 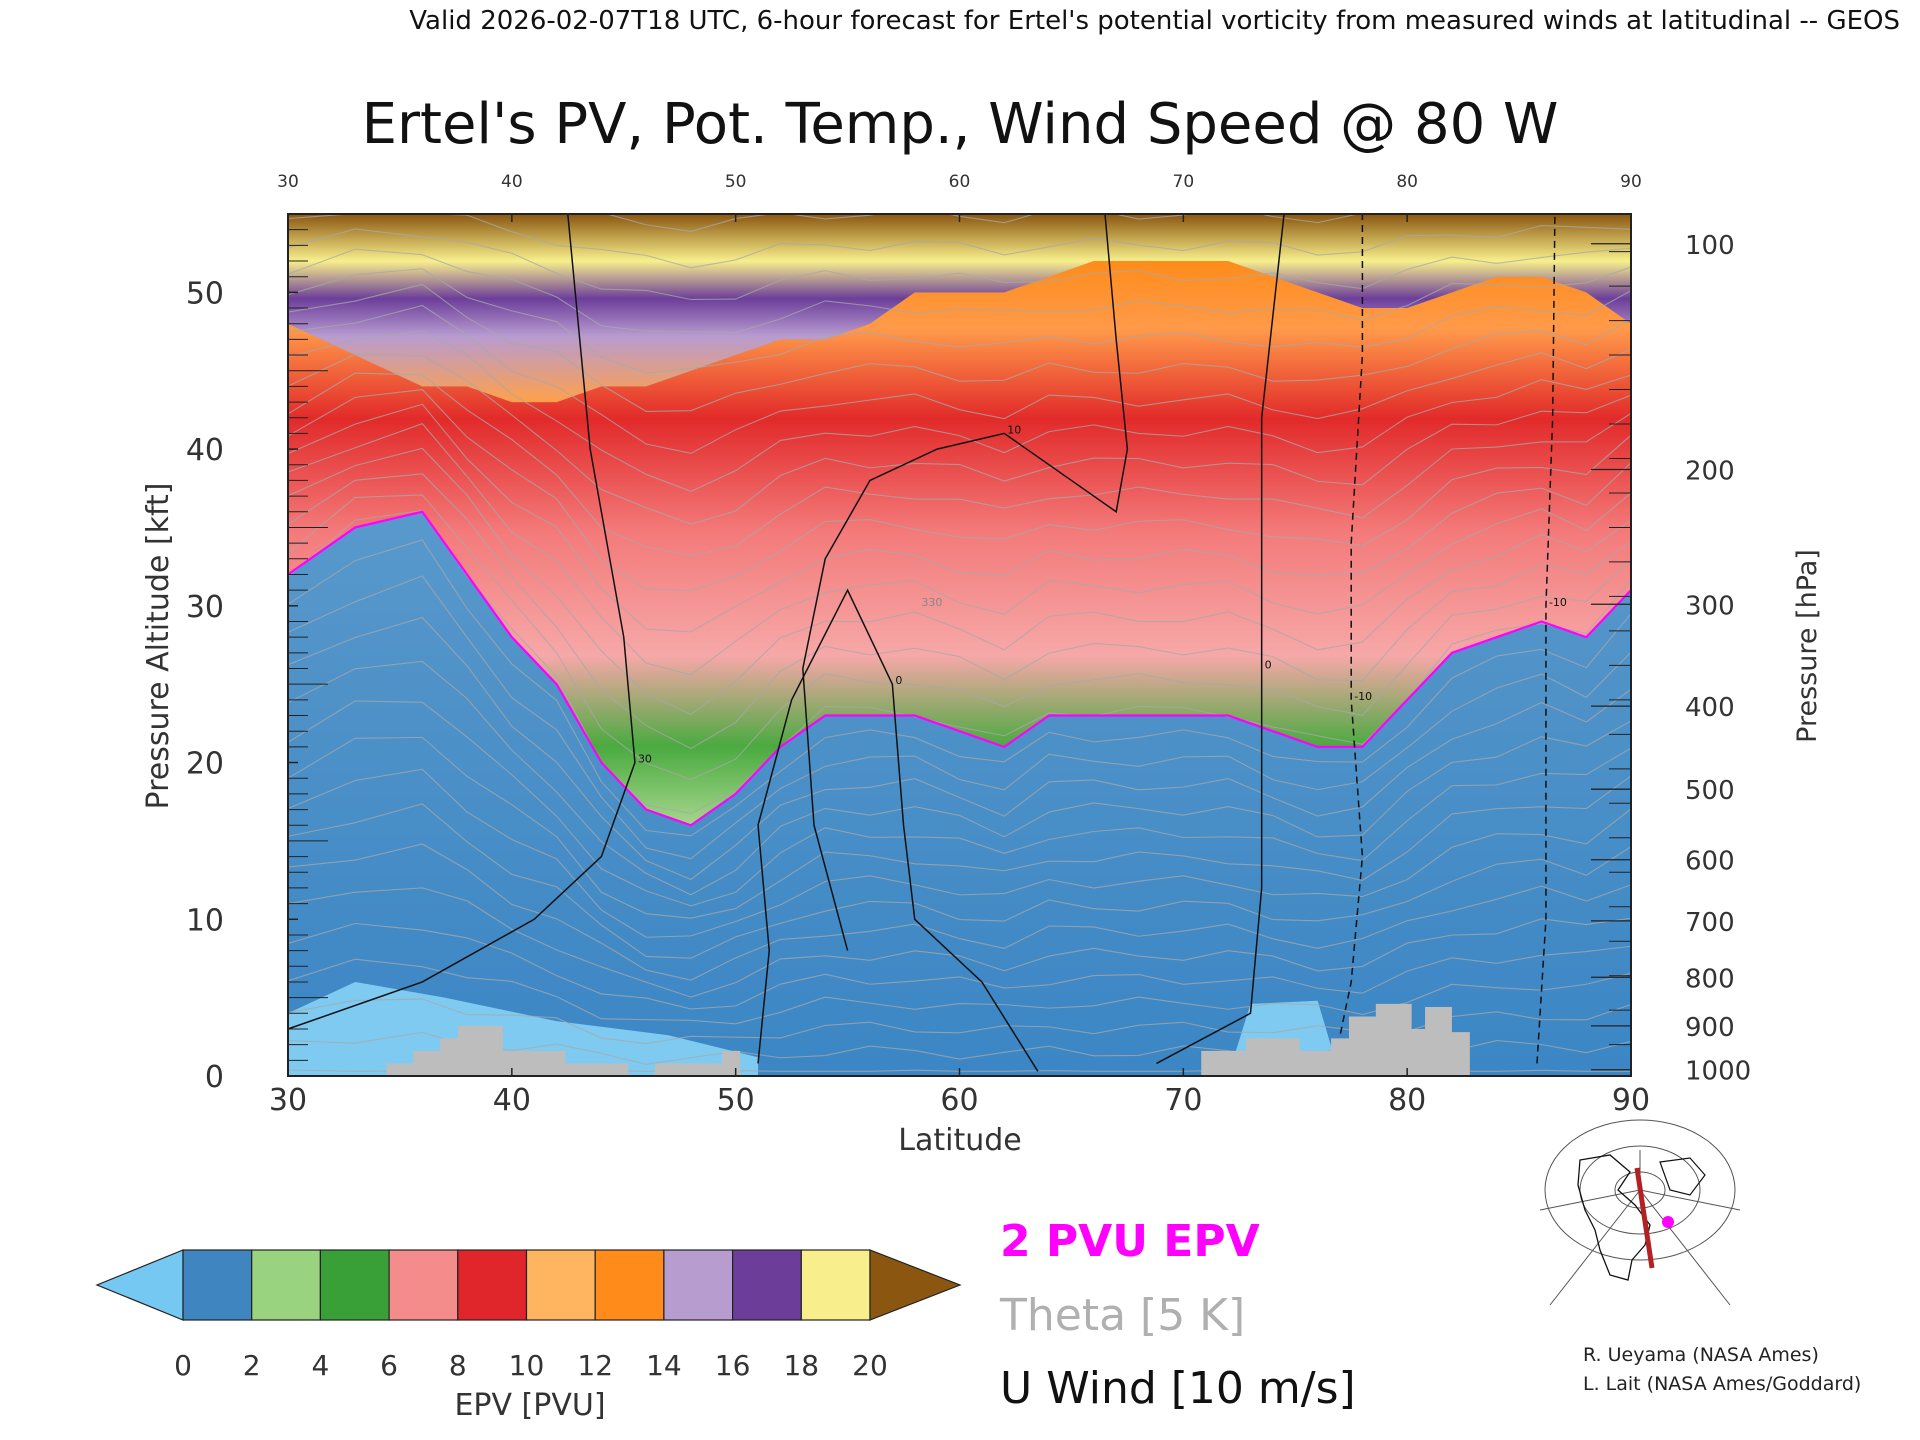 I want to click on u-wind-contour-label: 30, so click(x=645, y=759).